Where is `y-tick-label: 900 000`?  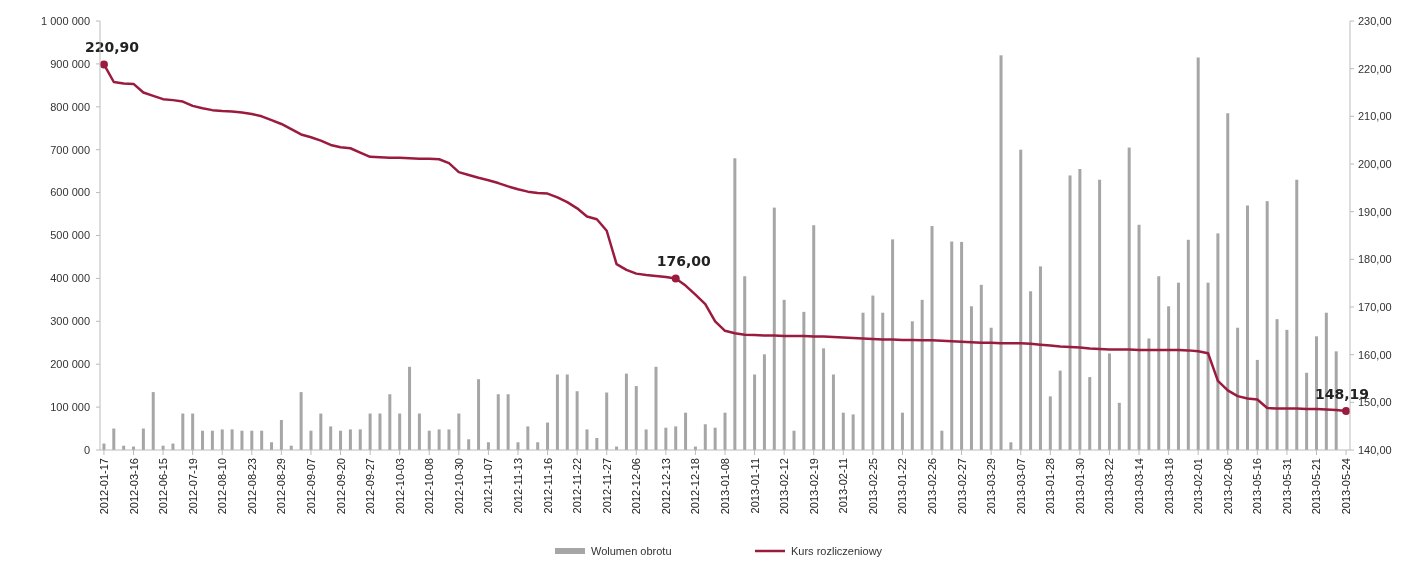 y-tick-label: 900 000 is located at coordinates (70, 63).